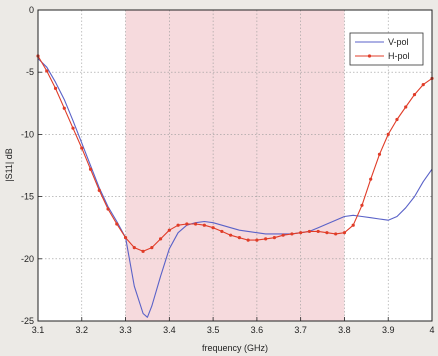  I want to click on legend-marker-h-pol, so click(369, 56).